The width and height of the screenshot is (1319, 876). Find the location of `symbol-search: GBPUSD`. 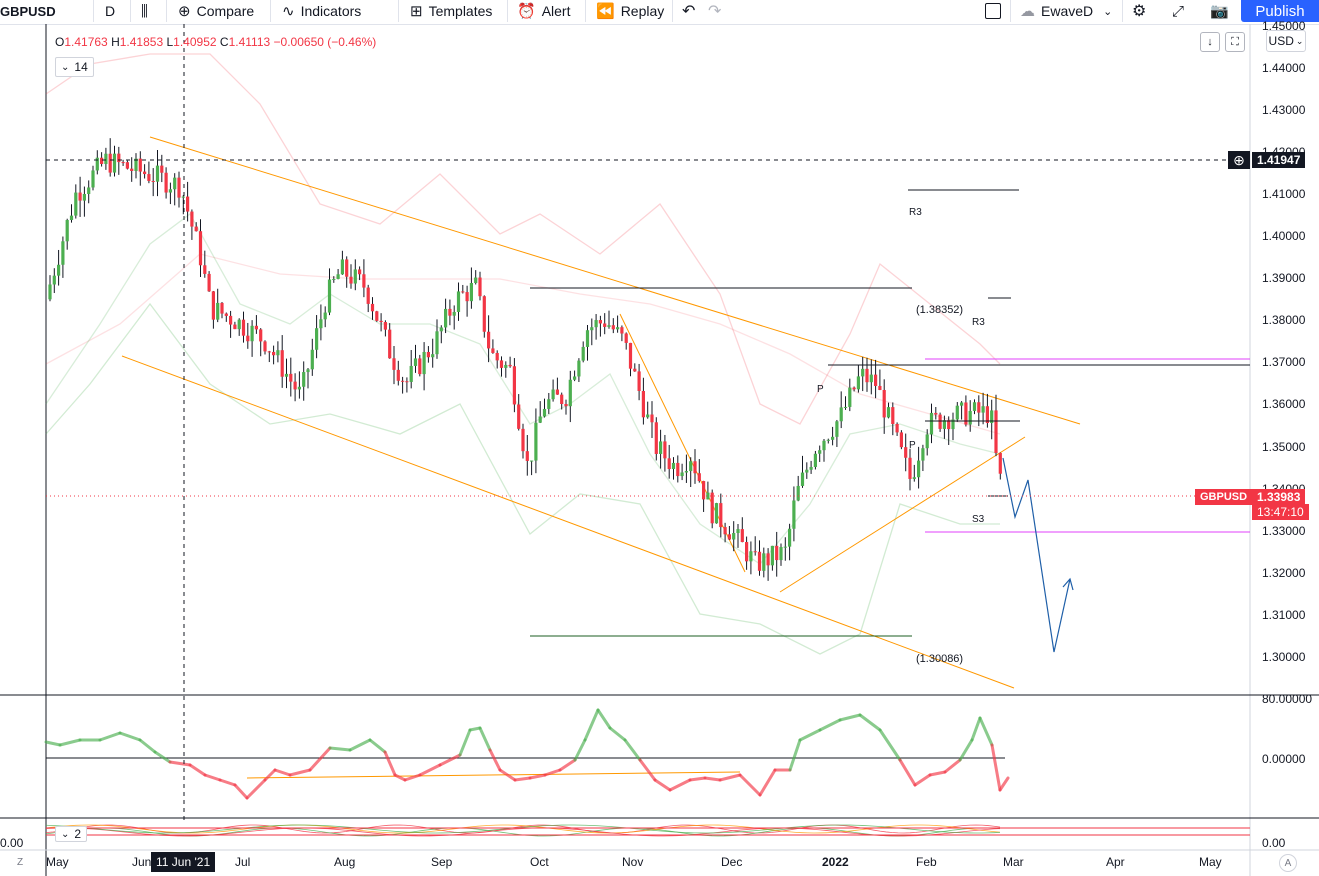

symbol-search: GBPUSD is located at coordinates (28, 11).